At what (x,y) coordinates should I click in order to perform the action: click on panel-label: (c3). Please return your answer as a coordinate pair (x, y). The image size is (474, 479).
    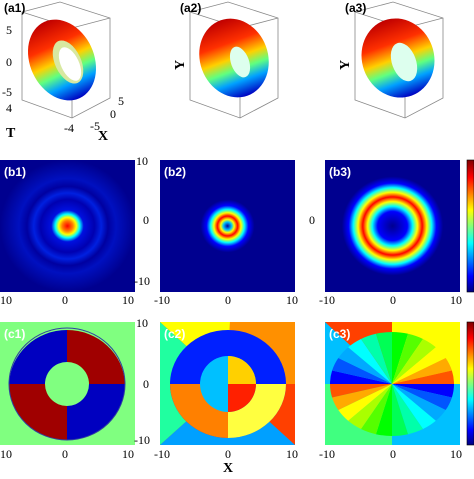
    Looking at the image, I should click on (339, 334).